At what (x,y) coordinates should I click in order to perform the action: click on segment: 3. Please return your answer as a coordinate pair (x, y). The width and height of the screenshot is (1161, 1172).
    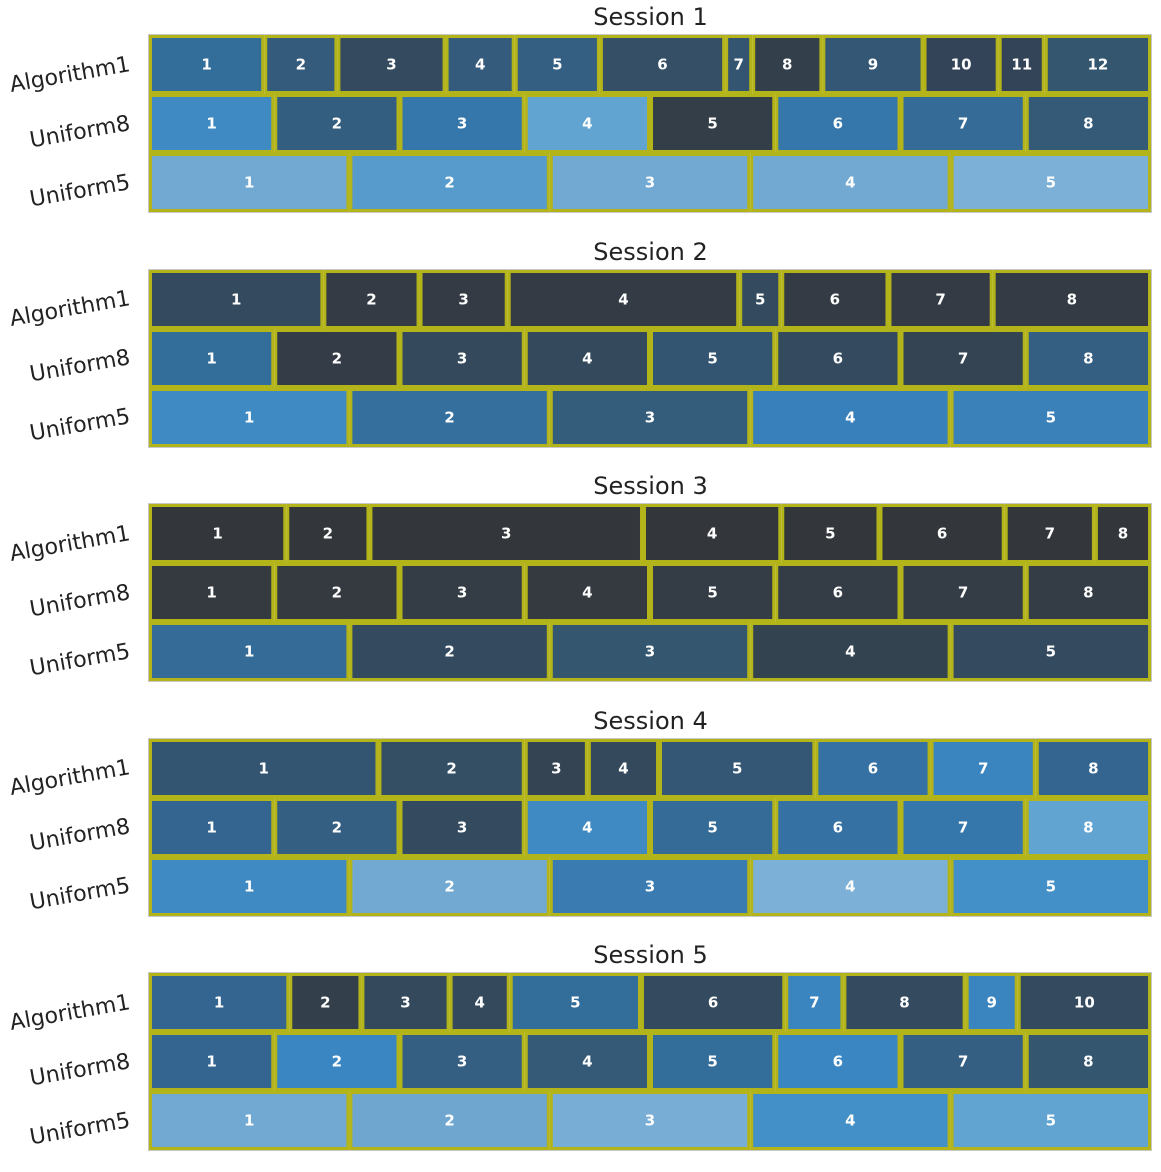
    Looking at the image, I should click on (650, 886).